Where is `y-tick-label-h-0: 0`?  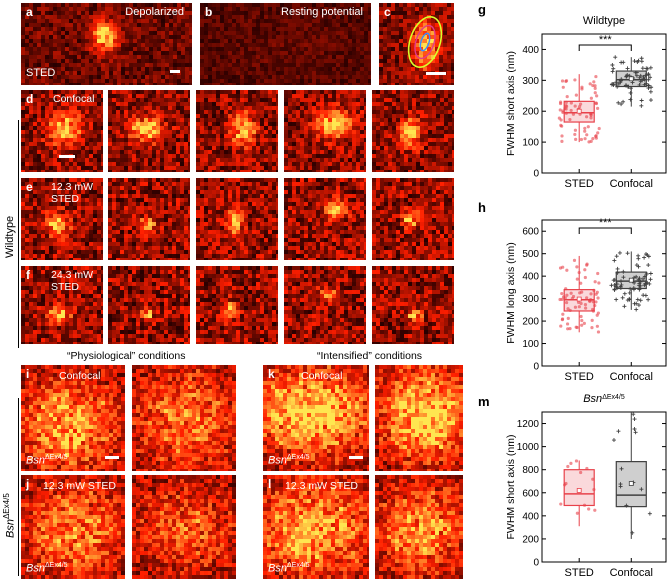 y-tick-label-h-0: 0 is located at coordinates (536, 367).